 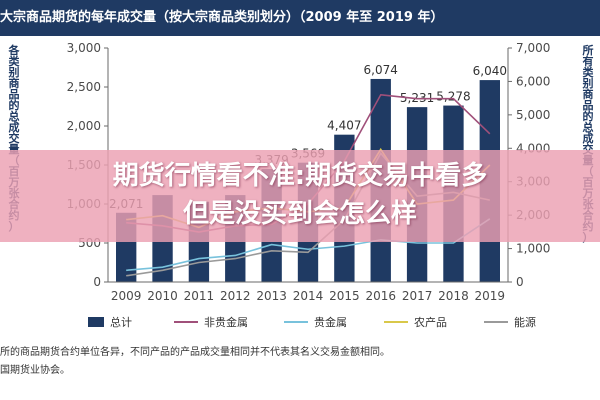 I want to click on right-tick-label: 6,000, so click(x=533, y=81).